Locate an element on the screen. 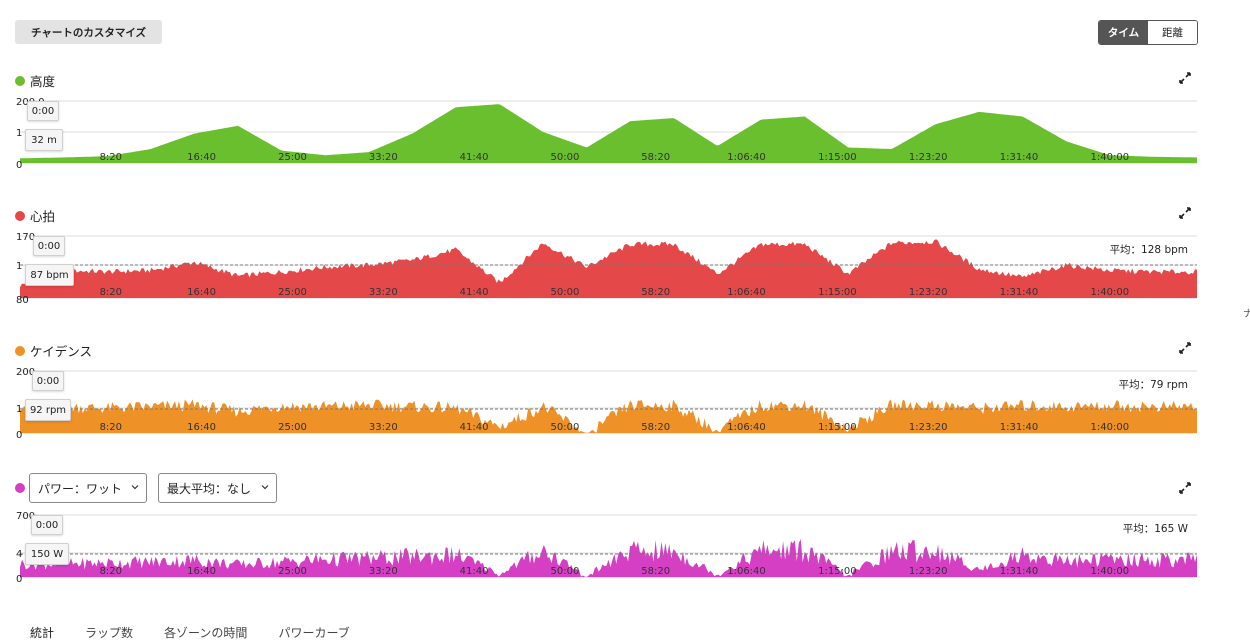 The width and height of the screenshot is (1250, 642). cadence-x-tick: 1:40:00 is located at coordinates (1110, 427).